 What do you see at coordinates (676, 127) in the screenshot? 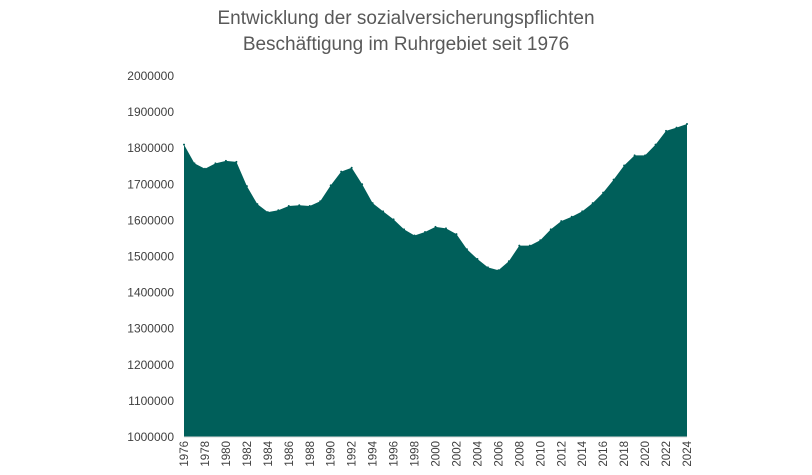
I see `data-point-2023` at bounding box center [676, 127].